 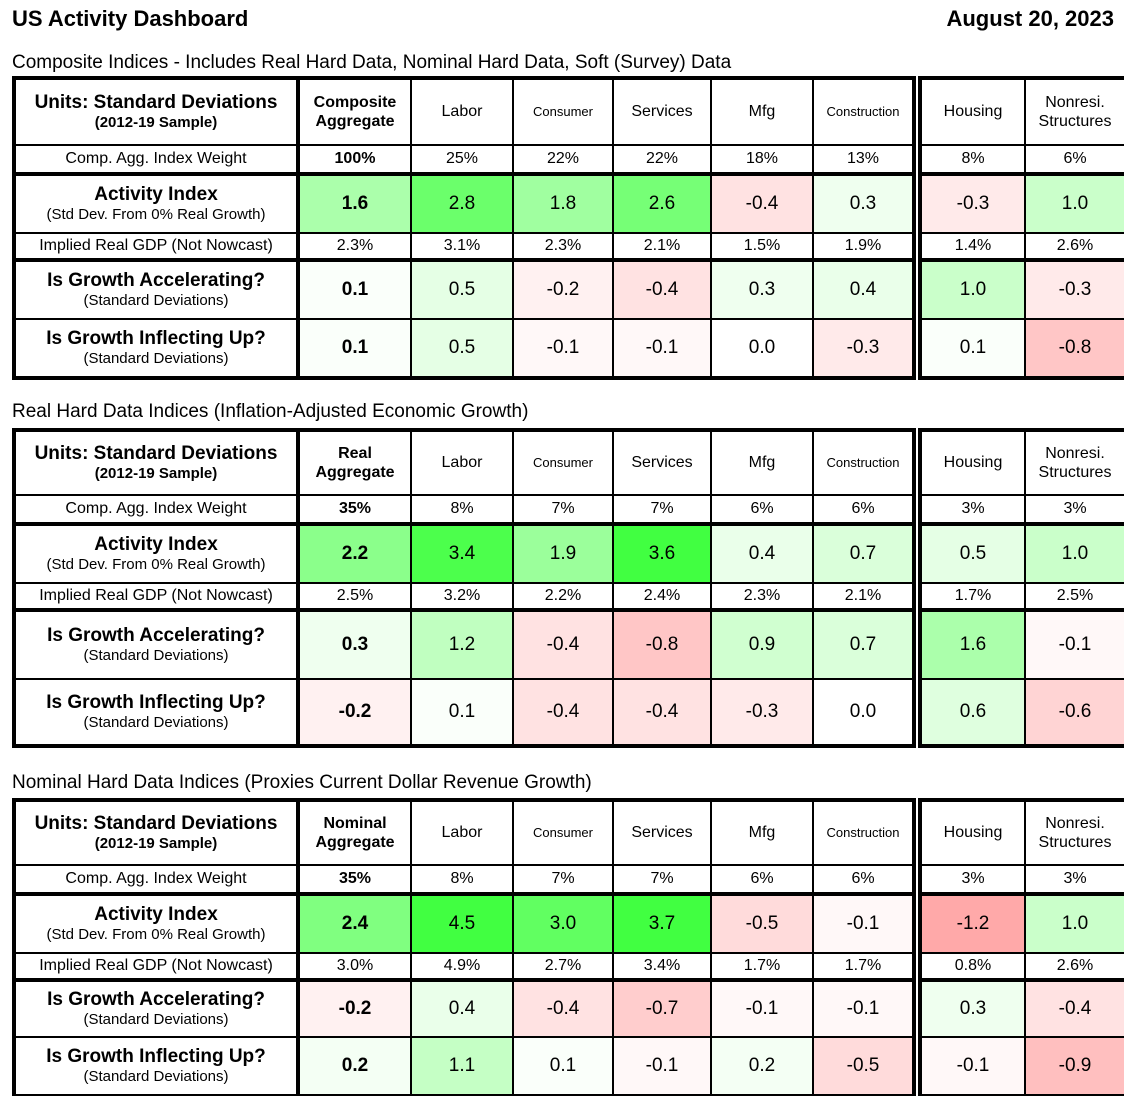 What do you see at coordinates (973, 553) in the screenshot?
I see `activity-value: 0.5` at bounding box center [973, 553].